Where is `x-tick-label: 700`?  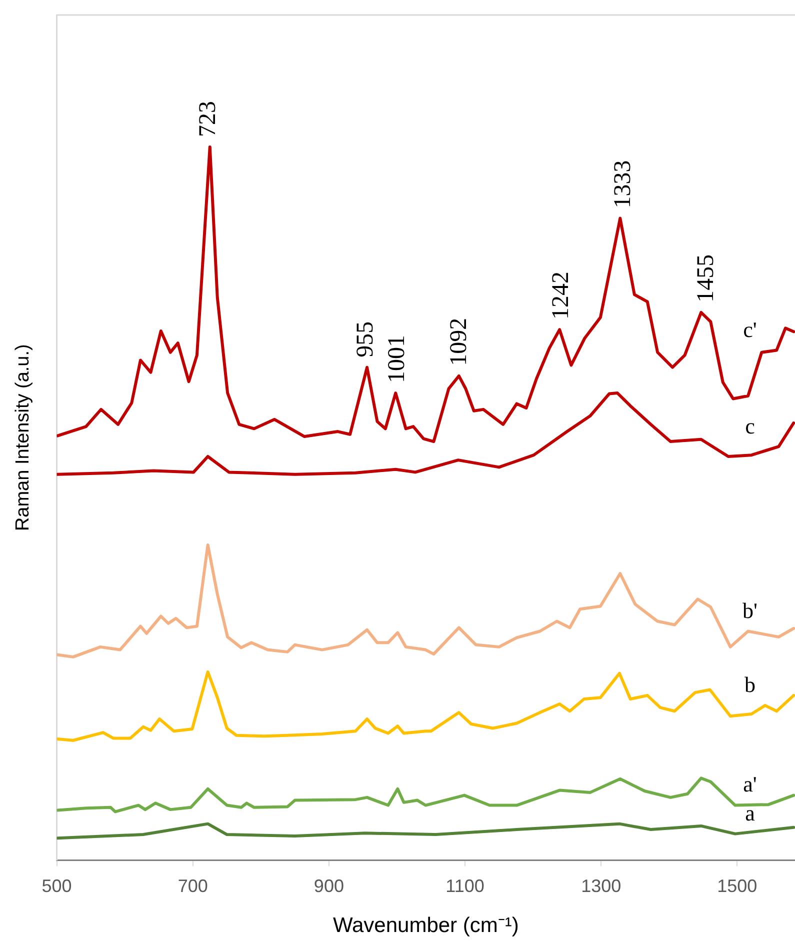
x-tick-label: 700 is located at coordinates (193, 886).